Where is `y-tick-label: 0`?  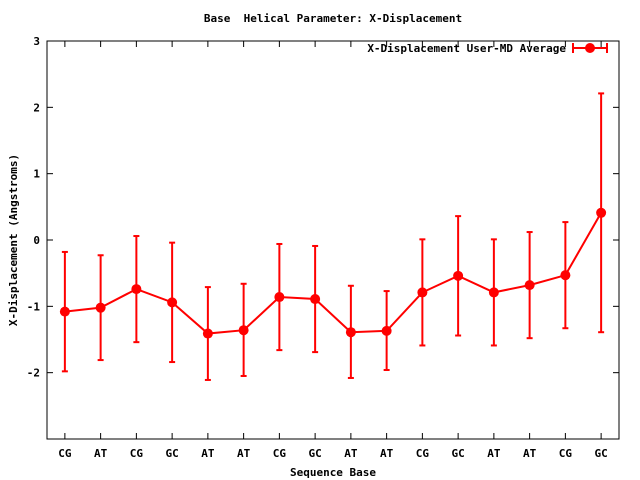 y-tick-label: 0 is located at coordinates (36, 240).